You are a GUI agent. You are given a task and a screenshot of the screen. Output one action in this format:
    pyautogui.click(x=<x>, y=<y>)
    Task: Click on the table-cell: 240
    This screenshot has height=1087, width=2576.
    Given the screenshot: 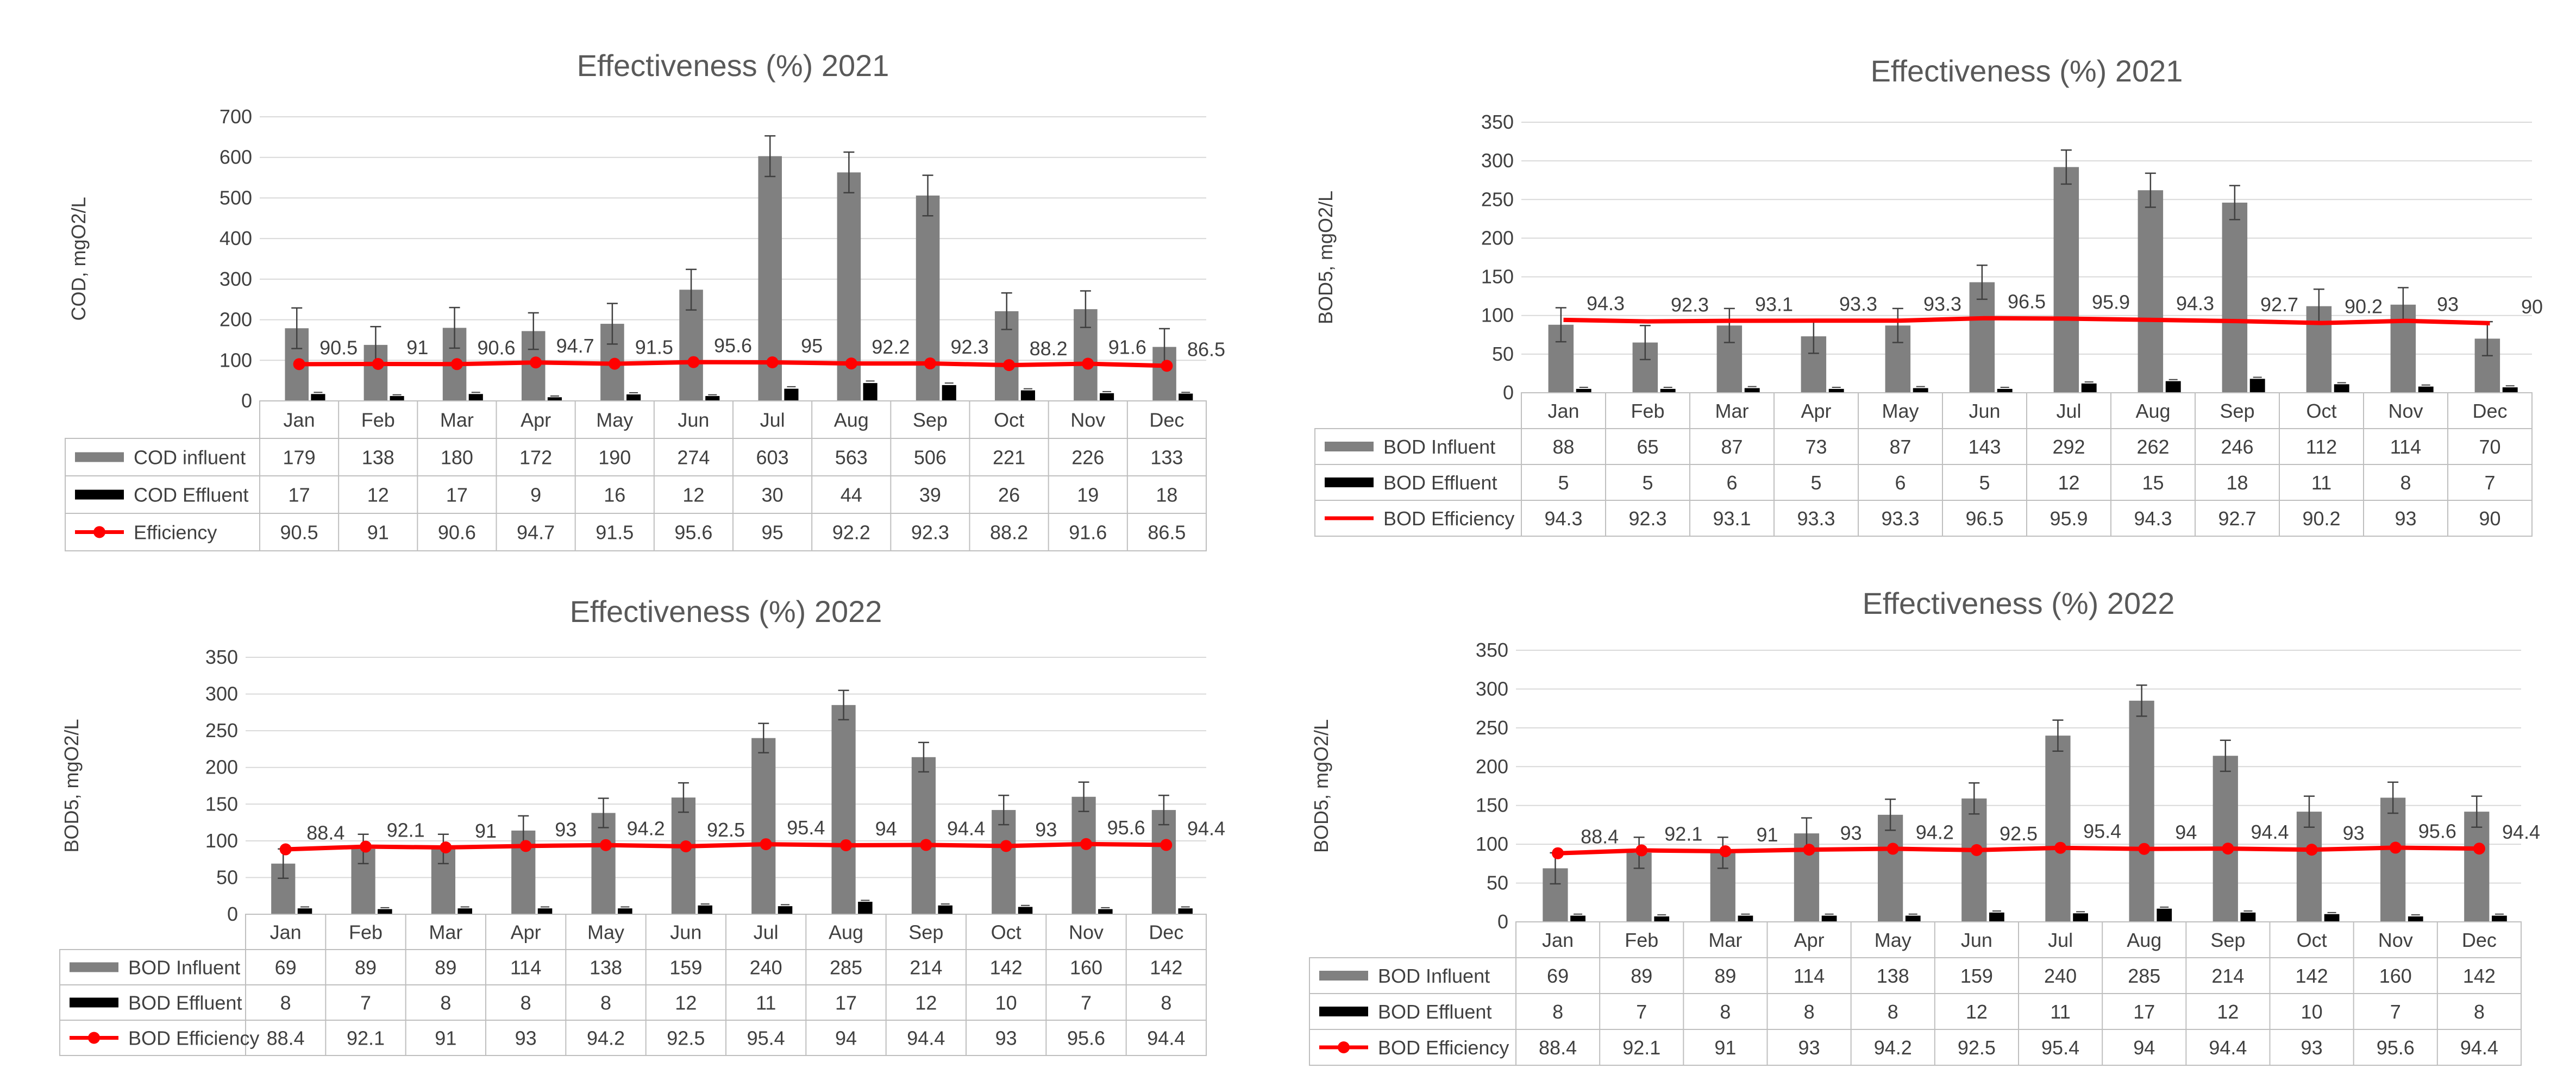 What is the action you would take?
    pyautogui.click(x=2060, y=976)
    